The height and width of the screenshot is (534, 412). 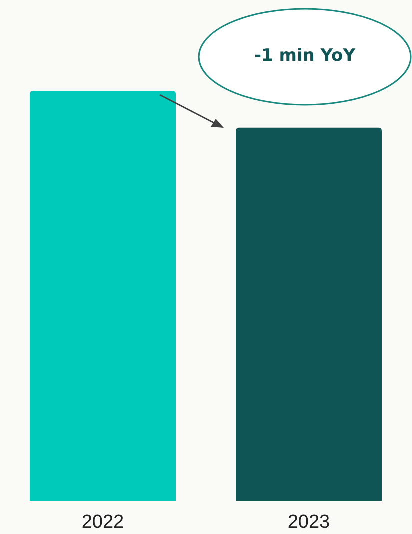 What do you see at coordinates (305, 56) in the screenshot?
I see `text: -1 min YoY` at bounding box center [305, 56].